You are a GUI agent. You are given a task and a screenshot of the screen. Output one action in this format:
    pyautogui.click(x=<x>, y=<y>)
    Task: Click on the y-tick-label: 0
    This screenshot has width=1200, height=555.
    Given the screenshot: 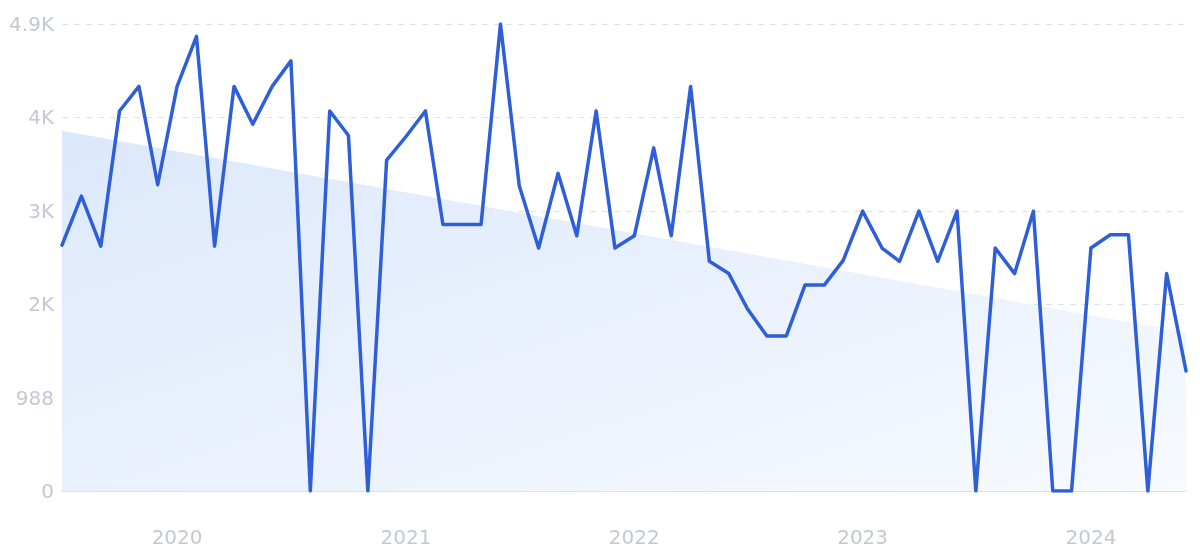 What is the action you would take?
    pyautogui.click(x=47, y=491)
    